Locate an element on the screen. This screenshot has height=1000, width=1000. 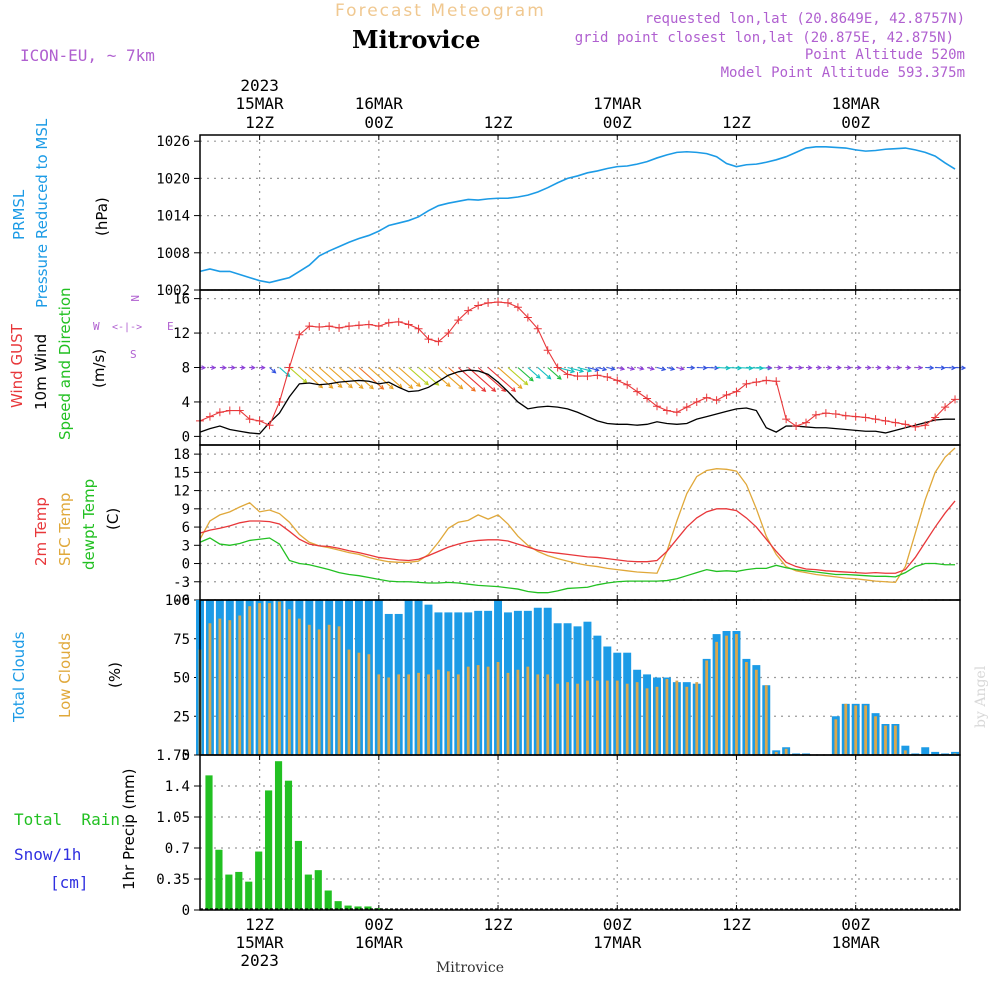
rain-label: Total Rain is located at coordinates (67, 819).